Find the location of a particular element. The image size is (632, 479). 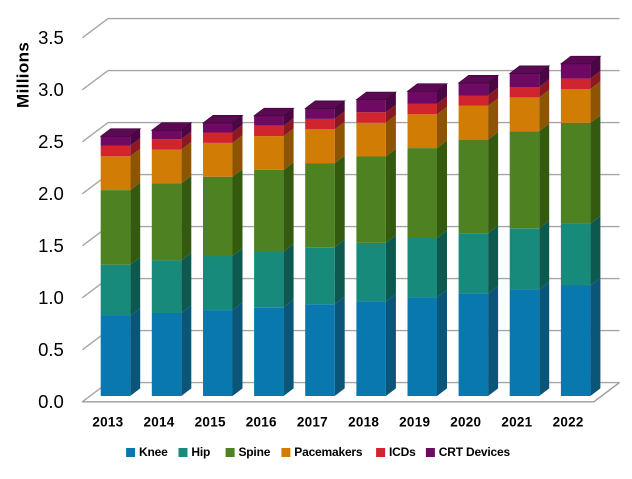

svg-text: 2013 is located at coordinates (107, 422).